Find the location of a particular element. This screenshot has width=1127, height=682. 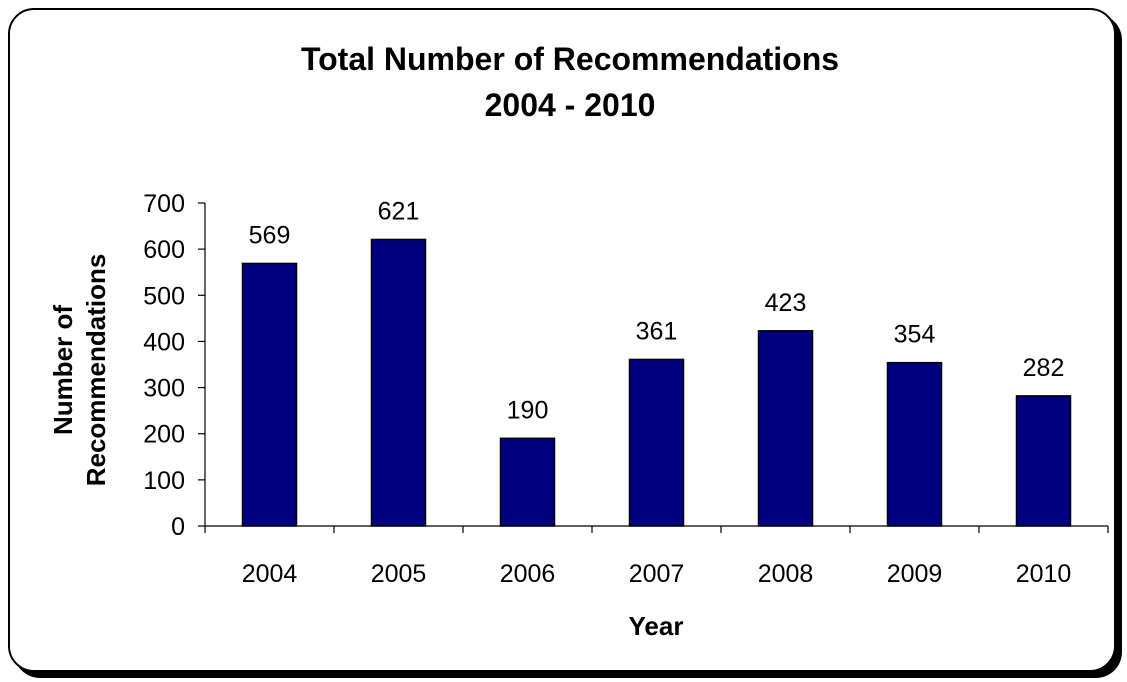

x-tick-label-2004: 2004 is located at coordinates (270, 574).